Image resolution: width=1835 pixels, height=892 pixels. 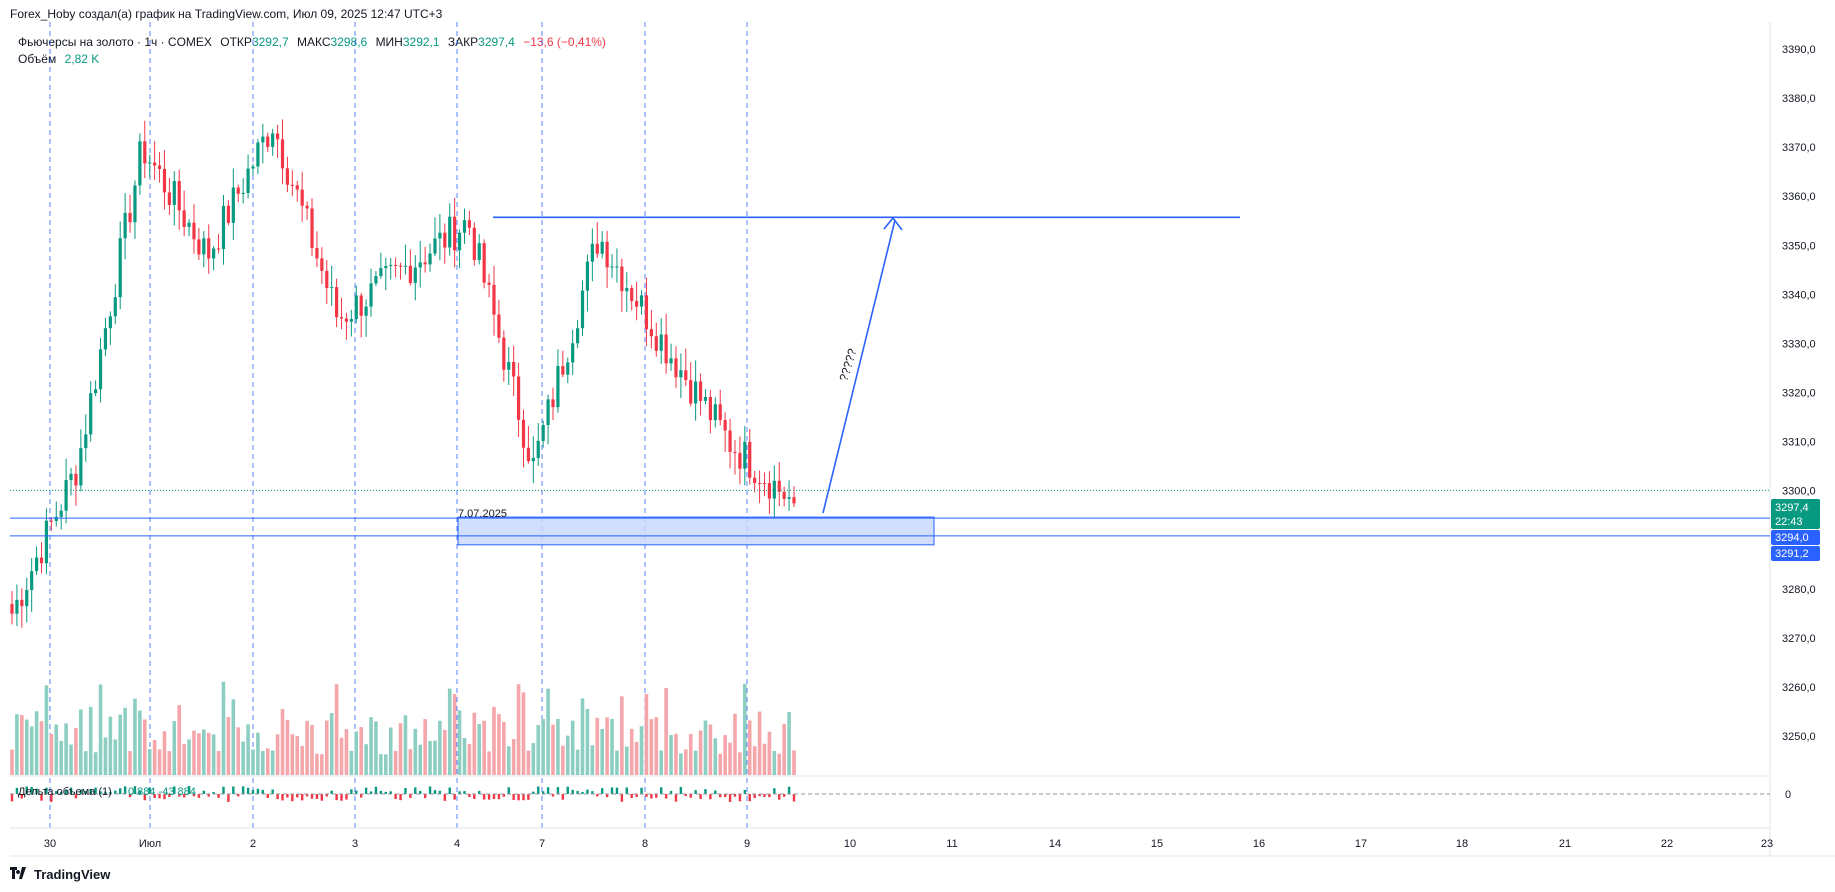 What do you see at coordinates (50, 844) in the screenshot?
I see `time-tick-label: 30` at bounding box center [50, 844].